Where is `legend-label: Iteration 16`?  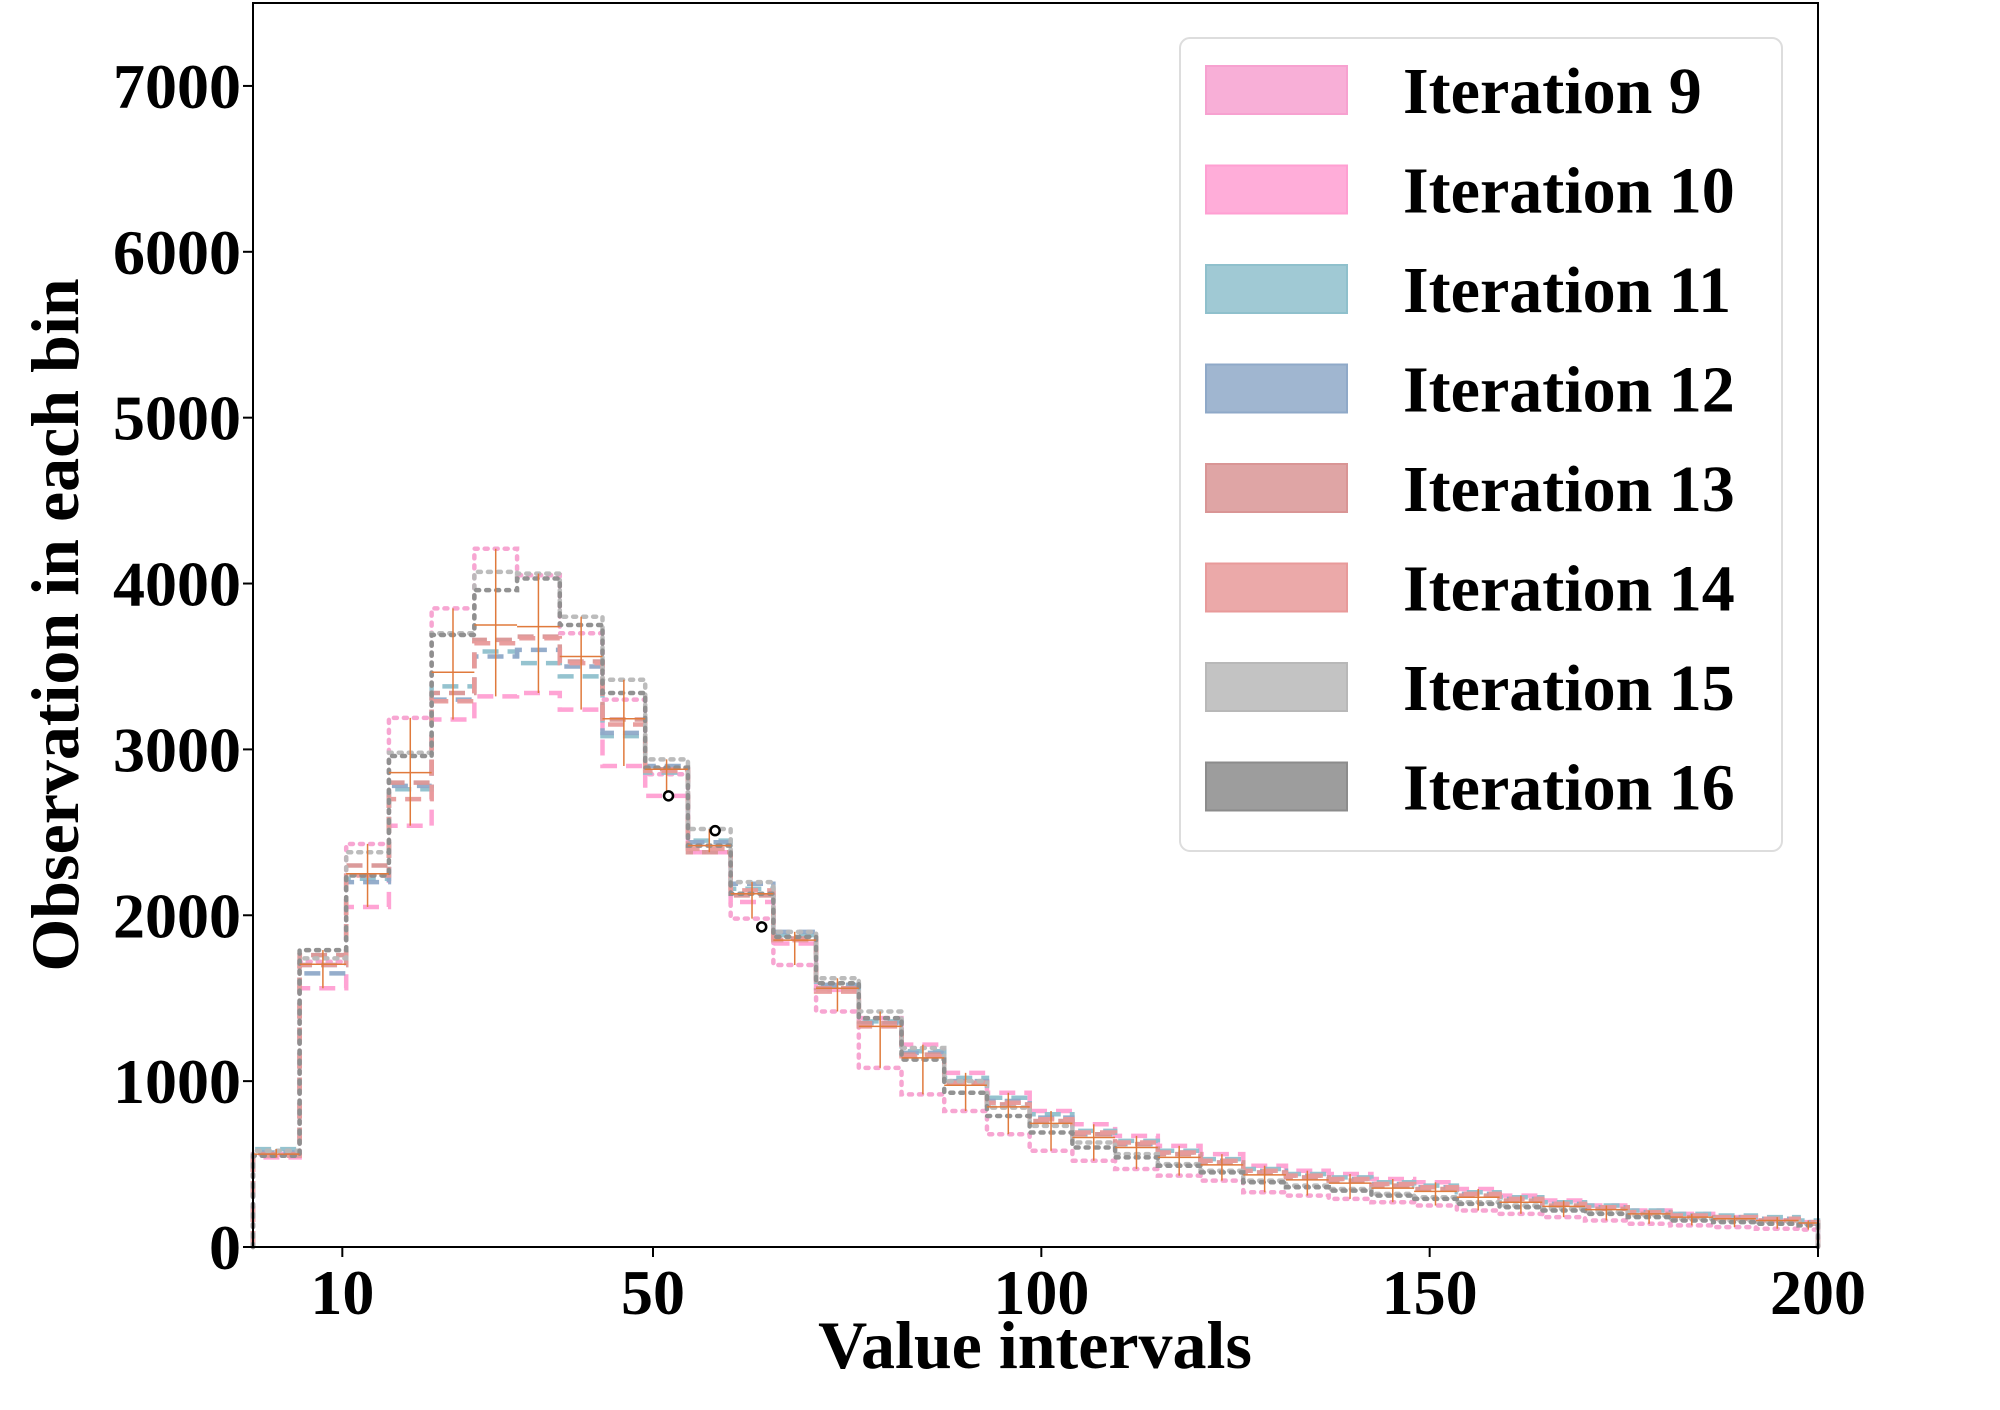 legend-label: Iteration 16 is located at coordinates (1569, 788).